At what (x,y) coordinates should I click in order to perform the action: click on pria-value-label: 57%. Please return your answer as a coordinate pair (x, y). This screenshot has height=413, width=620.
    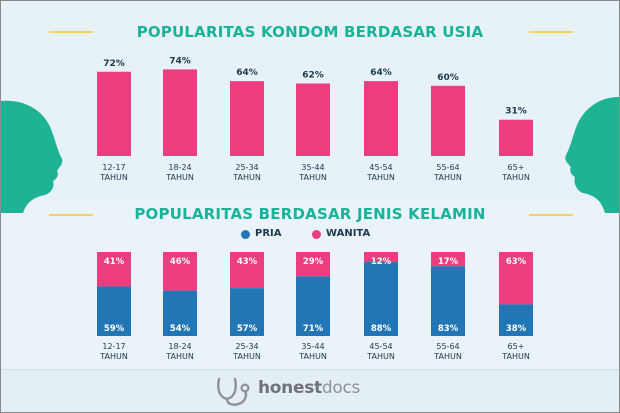
    Looking at the image, I should click on (247, 329).